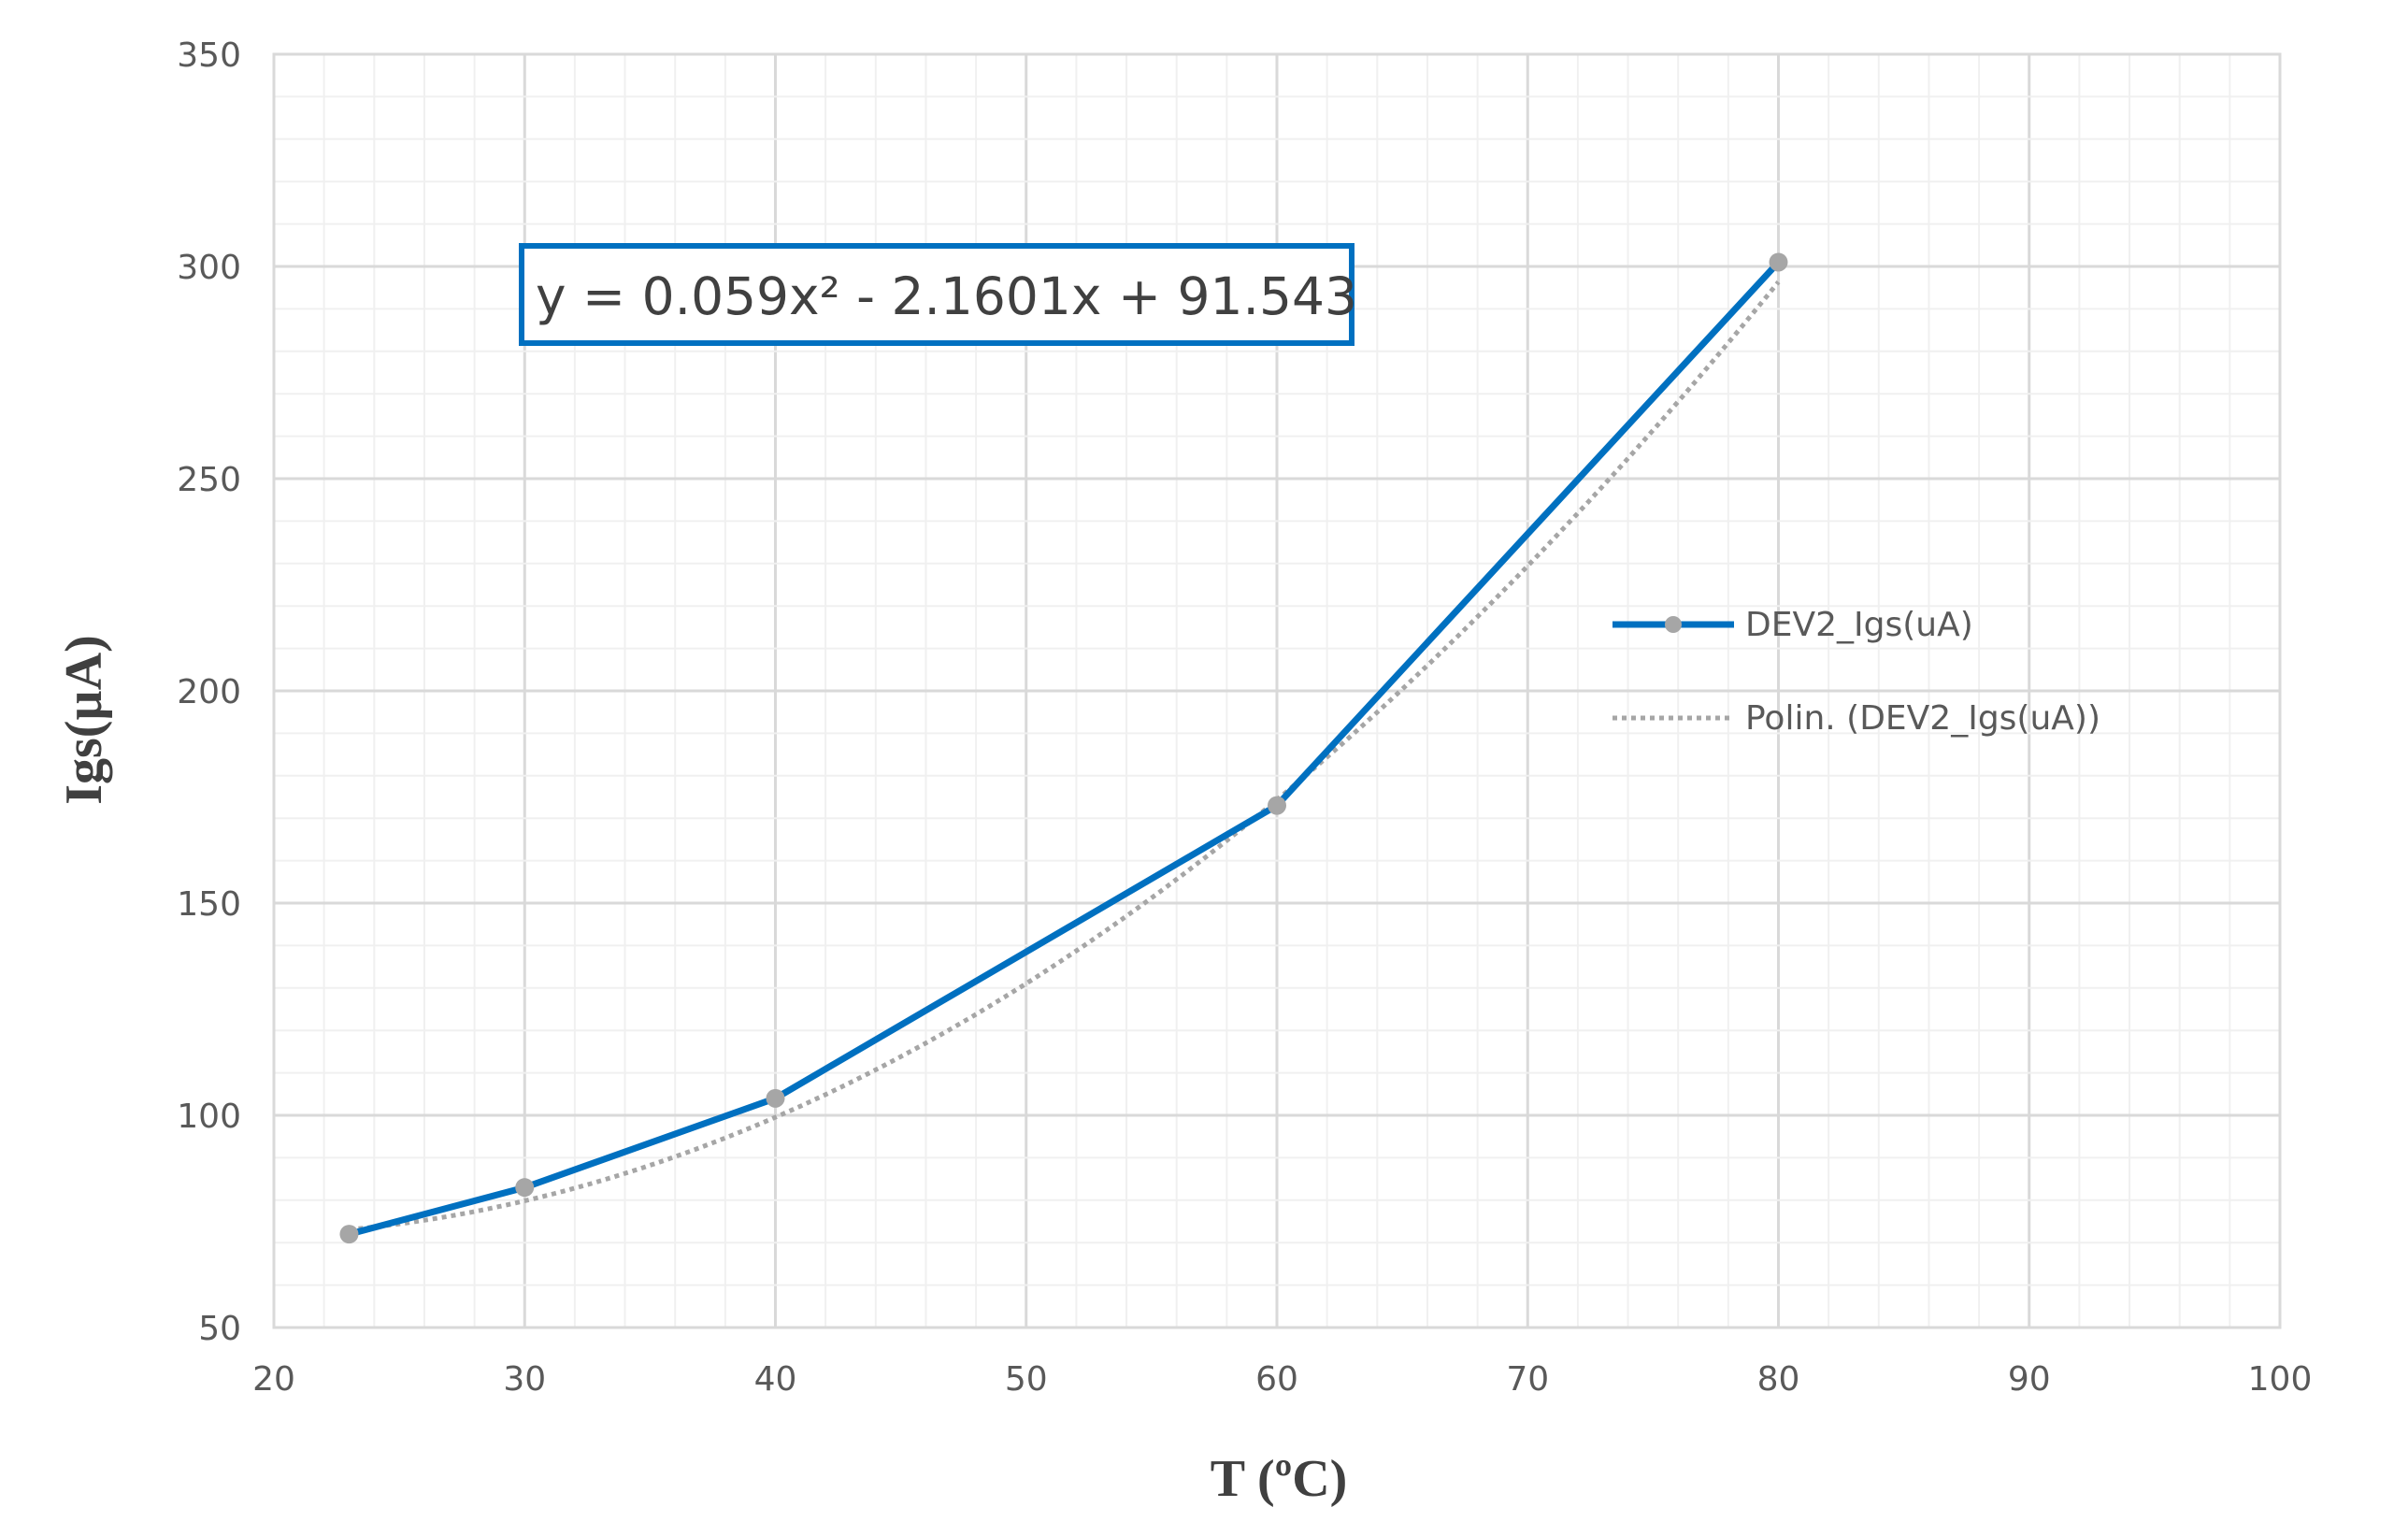  I want to click on y-tick-label: 200, so click(209, 692).